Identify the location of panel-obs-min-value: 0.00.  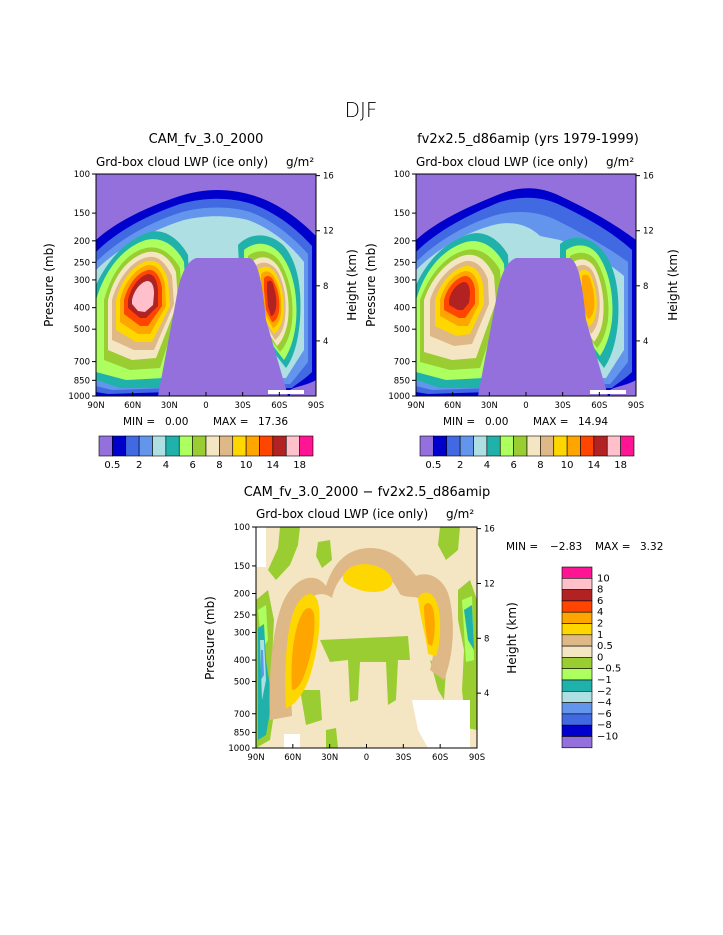
(496, 422).